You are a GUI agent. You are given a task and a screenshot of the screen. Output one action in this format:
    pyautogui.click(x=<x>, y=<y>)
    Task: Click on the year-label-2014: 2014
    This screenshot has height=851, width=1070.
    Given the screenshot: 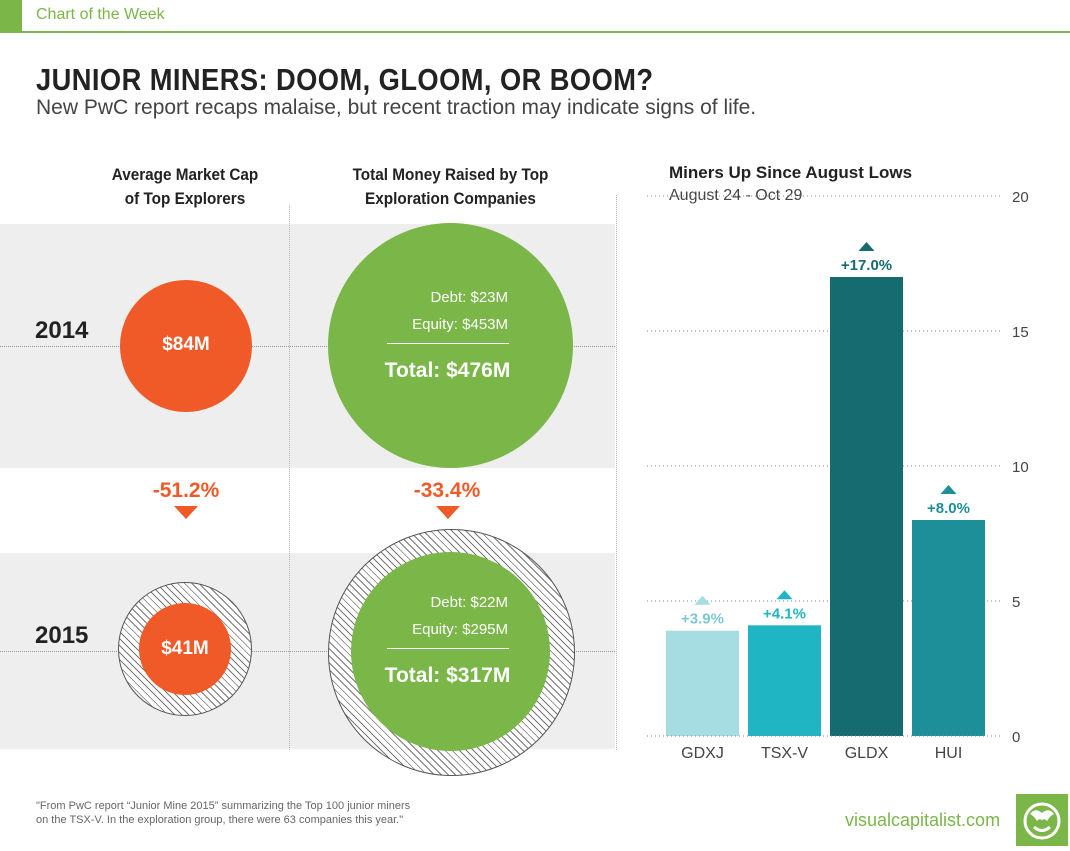 What is the action you would take?
    pyautogui.click(x=65, y=331)
    